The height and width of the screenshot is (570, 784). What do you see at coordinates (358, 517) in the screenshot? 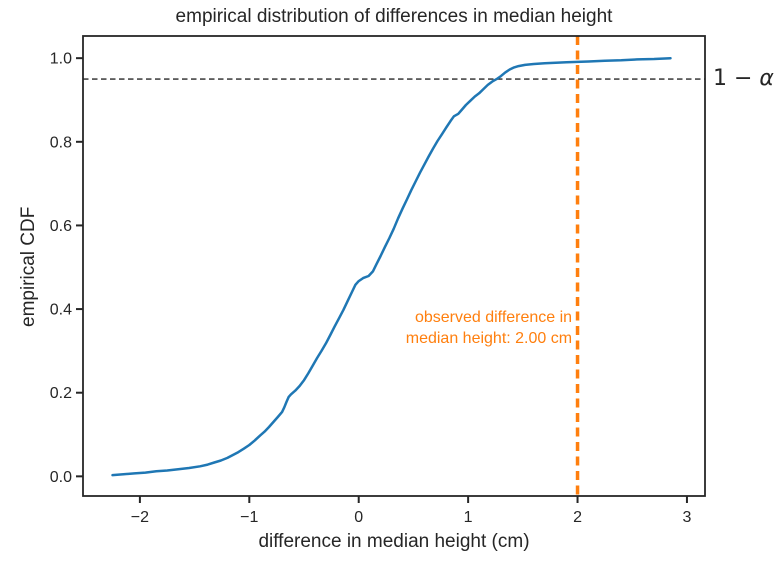
I see `x-tick-label: 0` at bounding box center [358, 517].